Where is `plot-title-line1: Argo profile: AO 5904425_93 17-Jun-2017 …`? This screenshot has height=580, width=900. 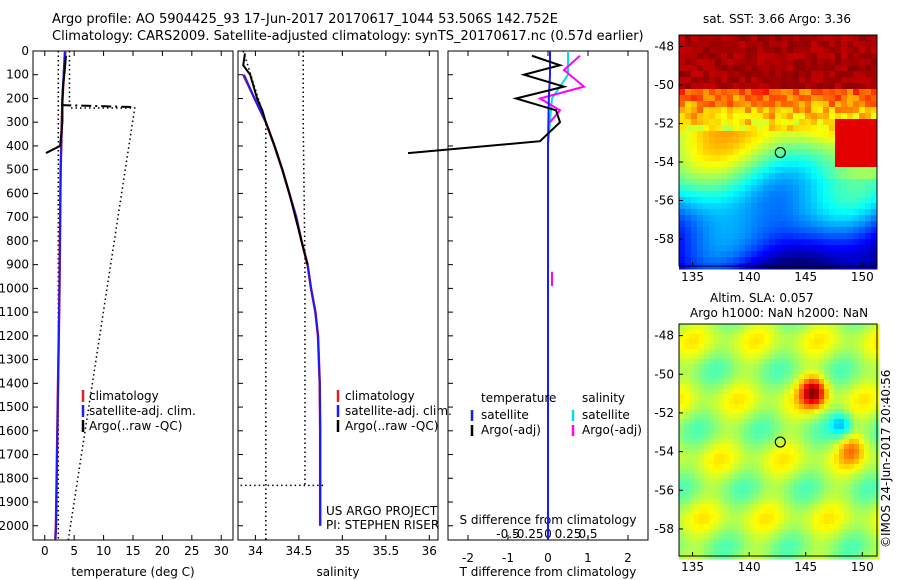
plot-title-line1: Argo profile: AO 5904425_93 17-Jun-2017 … is located at coordinates (305, 19).